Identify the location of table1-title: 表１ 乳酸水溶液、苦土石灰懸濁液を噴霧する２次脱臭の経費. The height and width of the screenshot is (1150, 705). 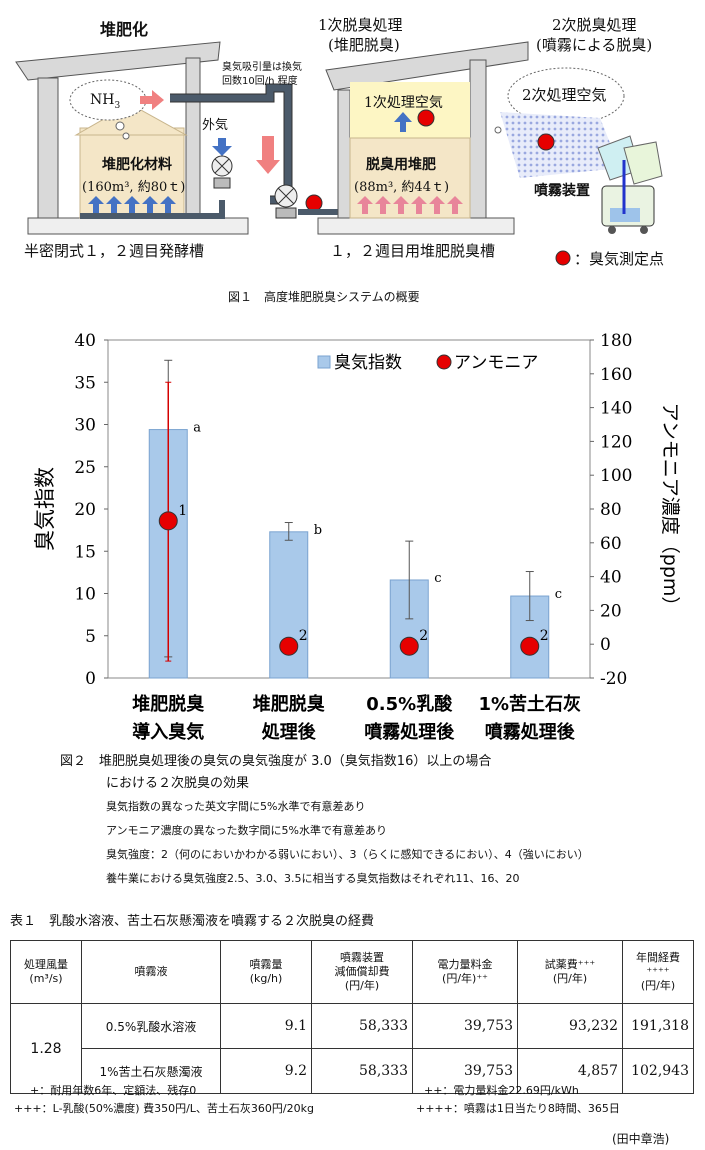
(192, 921).